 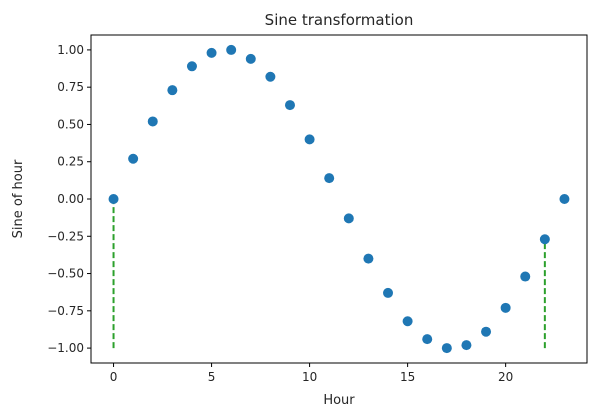 What do you see at coordinates (309, 377) in the screenshot?
I see `x-tick-label: 10` at bounding box center [309, 377].